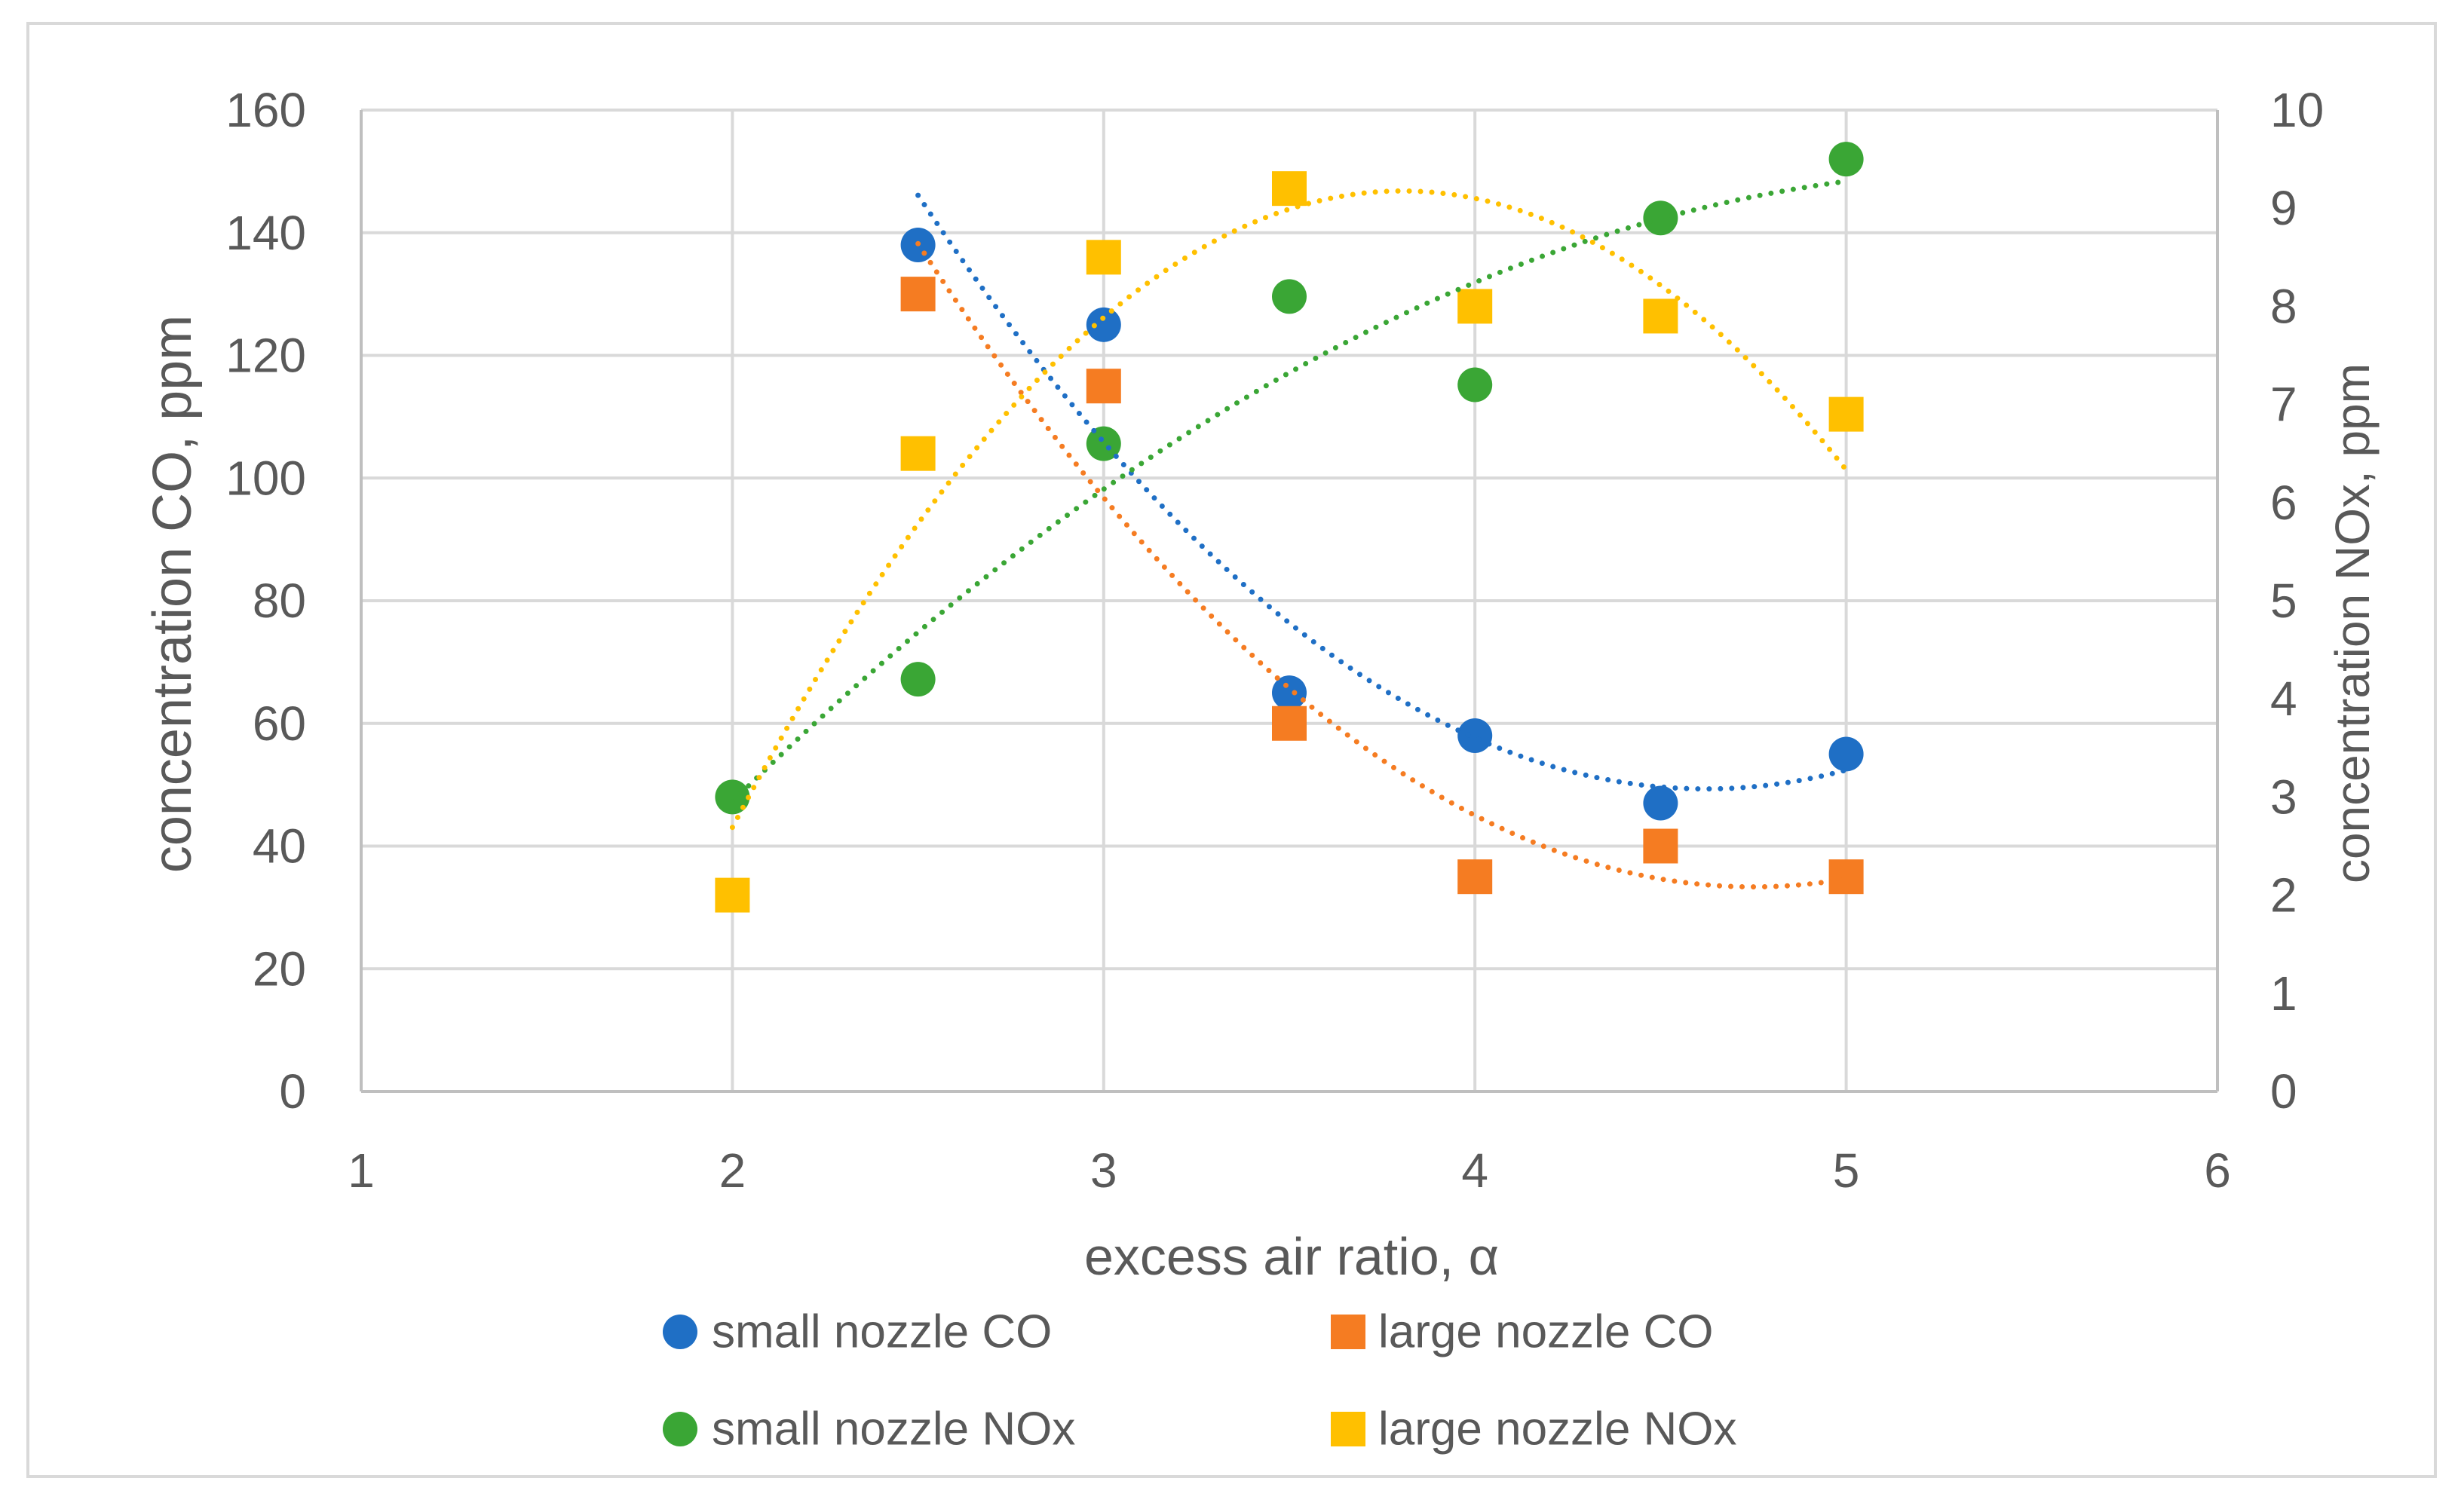 This screenshot has height=1512, width=2464. What do you see at coordinates (279, 601) in the screenshot?
I see `y-tick-label: 80` at bounding box center [279, 601].